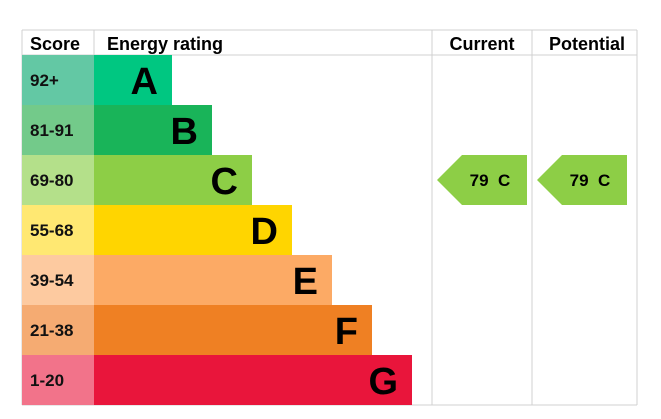 The width and height of the screenshot is (661, 419). I want to click on band-letter: A, so click(144, 82).